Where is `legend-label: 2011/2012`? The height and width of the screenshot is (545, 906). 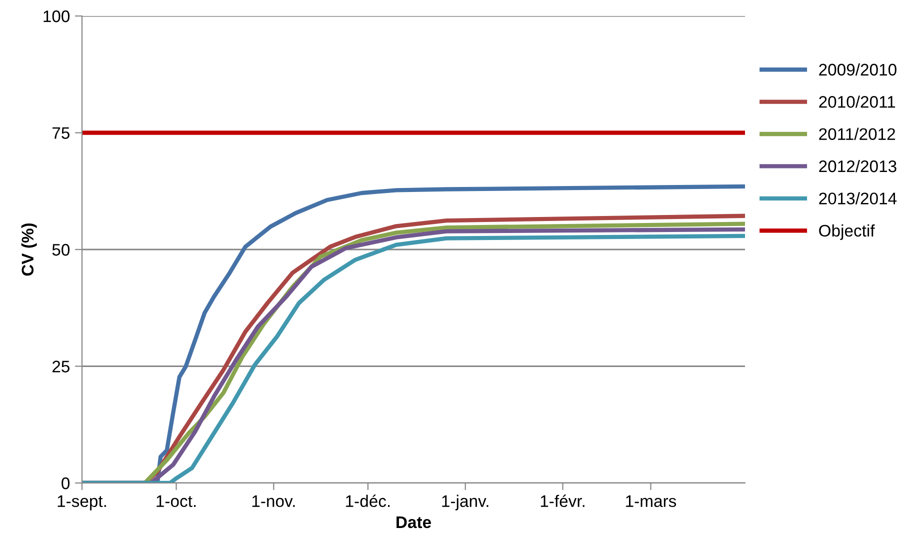
legend-label: 2011/2012 is located at coordinates (857, 134).